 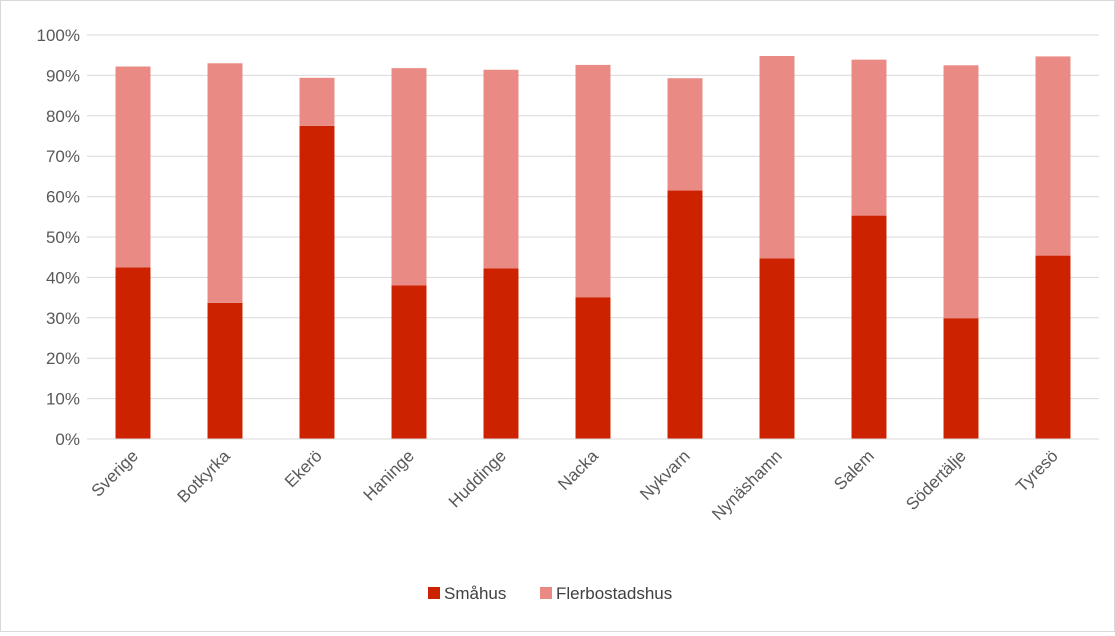 I want to click on y-tick-label: 30%, so click(x=63, y=318).